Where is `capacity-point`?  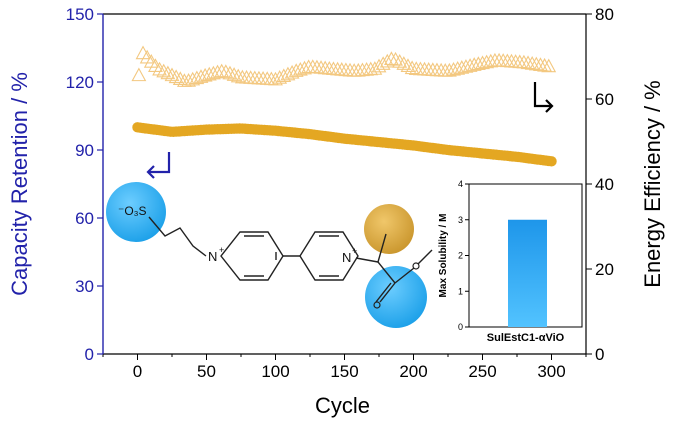
capacity-point is located at coordinates (551, 161).